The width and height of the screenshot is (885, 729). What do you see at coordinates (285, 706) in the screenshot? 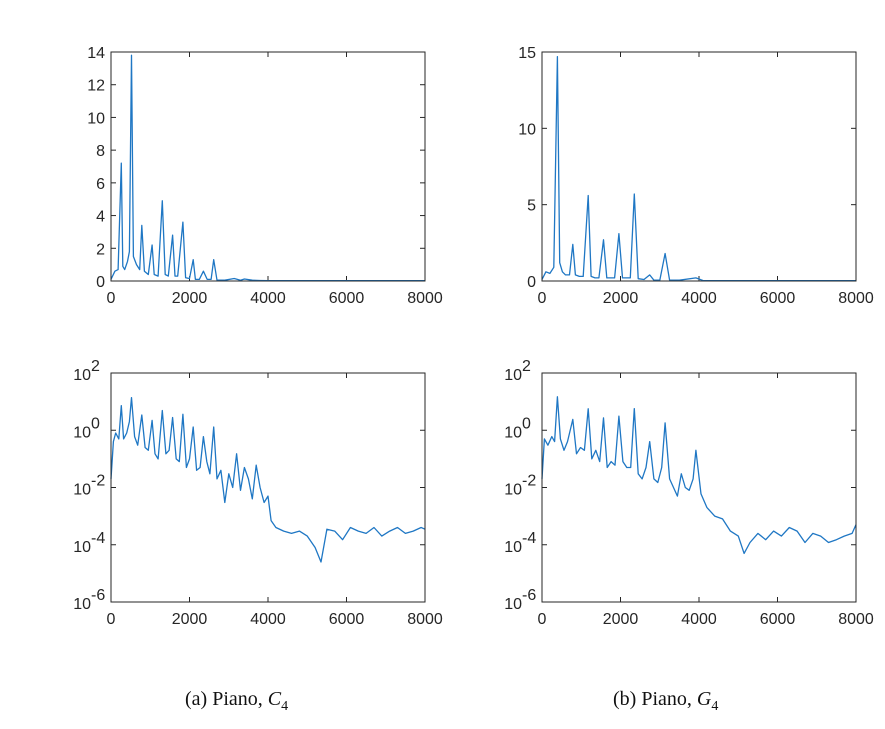
I see `caption-a-sub: 4` at bounding box center [285, 706].